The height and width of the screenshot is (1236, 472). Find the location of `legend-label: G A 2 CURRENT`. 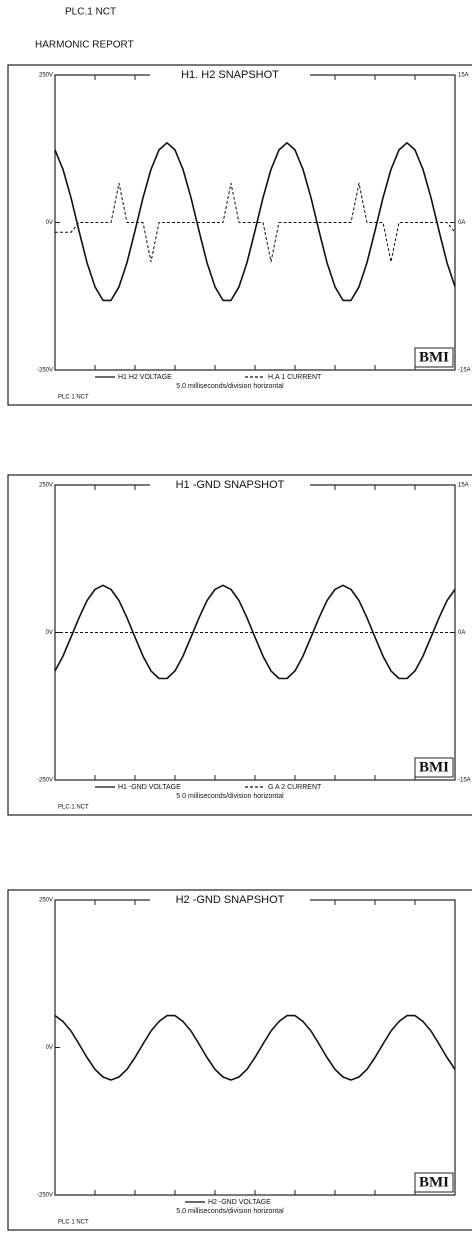

legend-label: G A 2 CURRENT is located at coordinates (295, 787).